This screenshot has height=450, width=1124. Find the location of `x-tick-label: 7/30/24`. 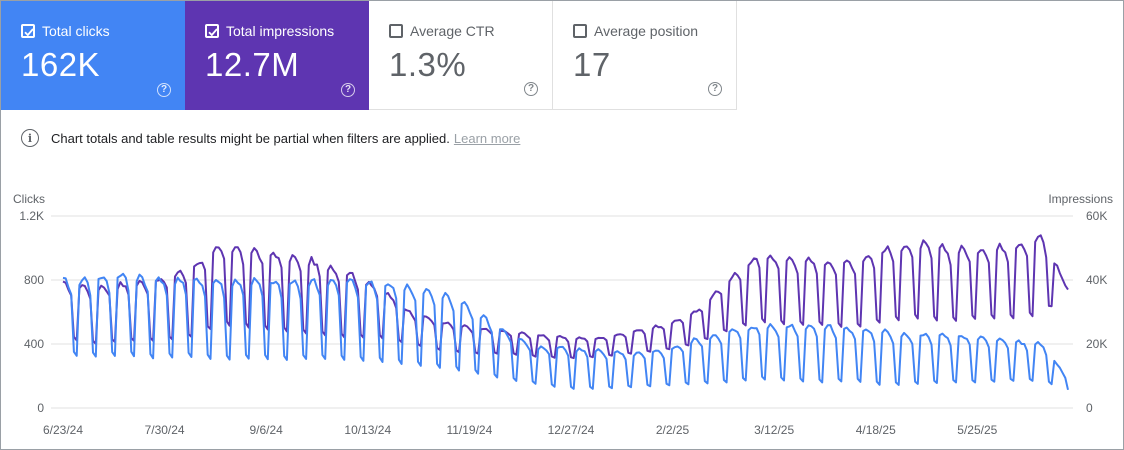

x-tick-label: 7/30/24 is located at coordinates (165, 430).